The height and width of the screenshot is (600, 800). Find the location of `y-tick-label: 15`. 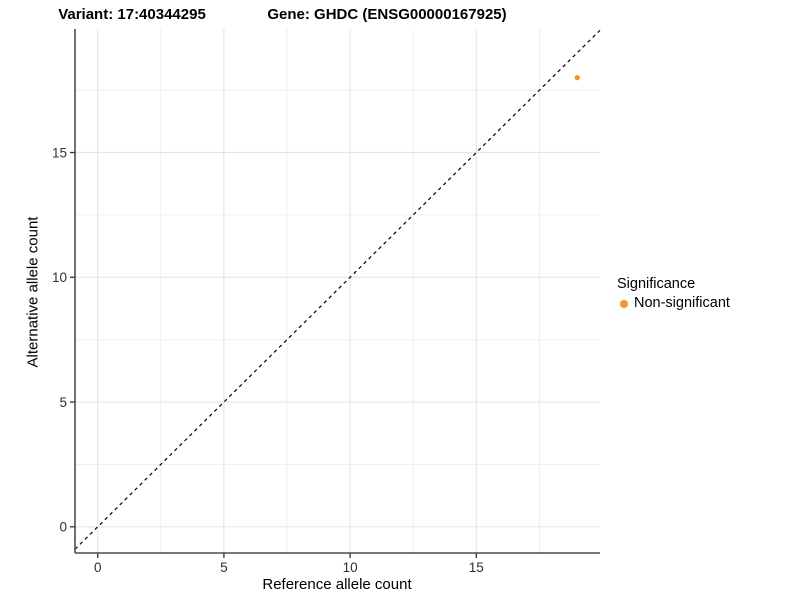

y-tick-label: 15 is located at coordinates (59, 152).